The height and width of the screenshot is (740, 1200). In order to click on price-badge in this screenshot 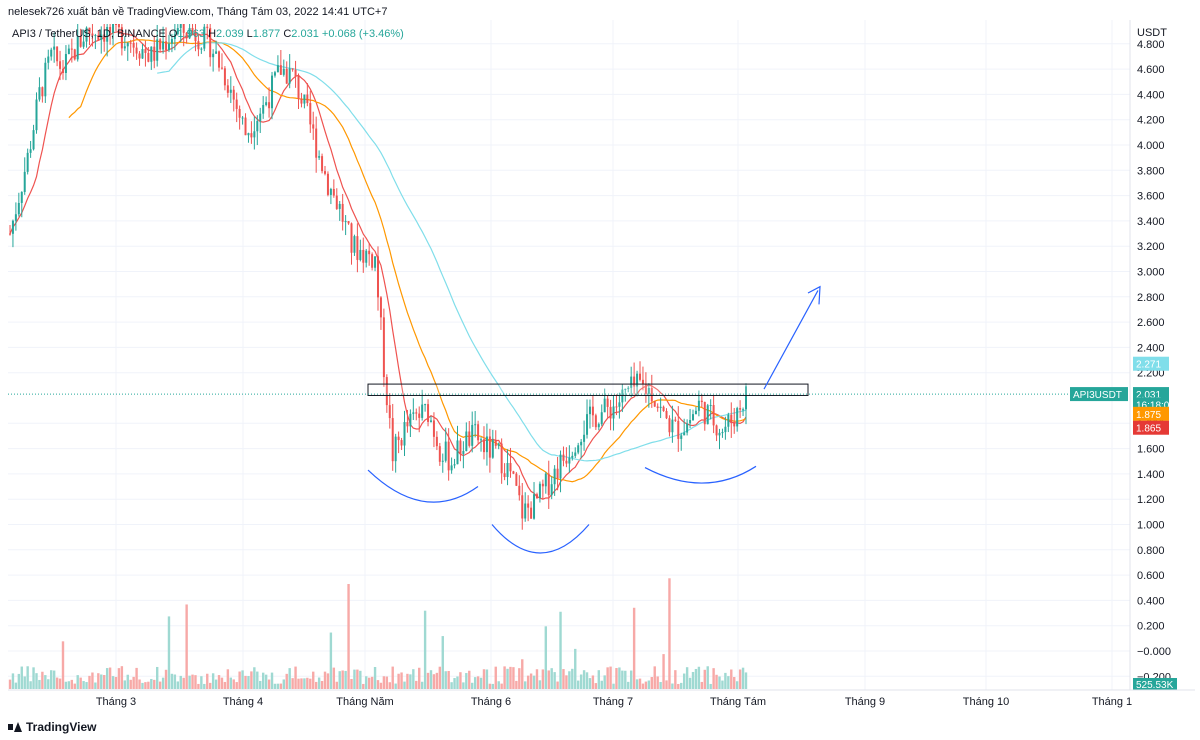, I will do `click(1151, 427)`.